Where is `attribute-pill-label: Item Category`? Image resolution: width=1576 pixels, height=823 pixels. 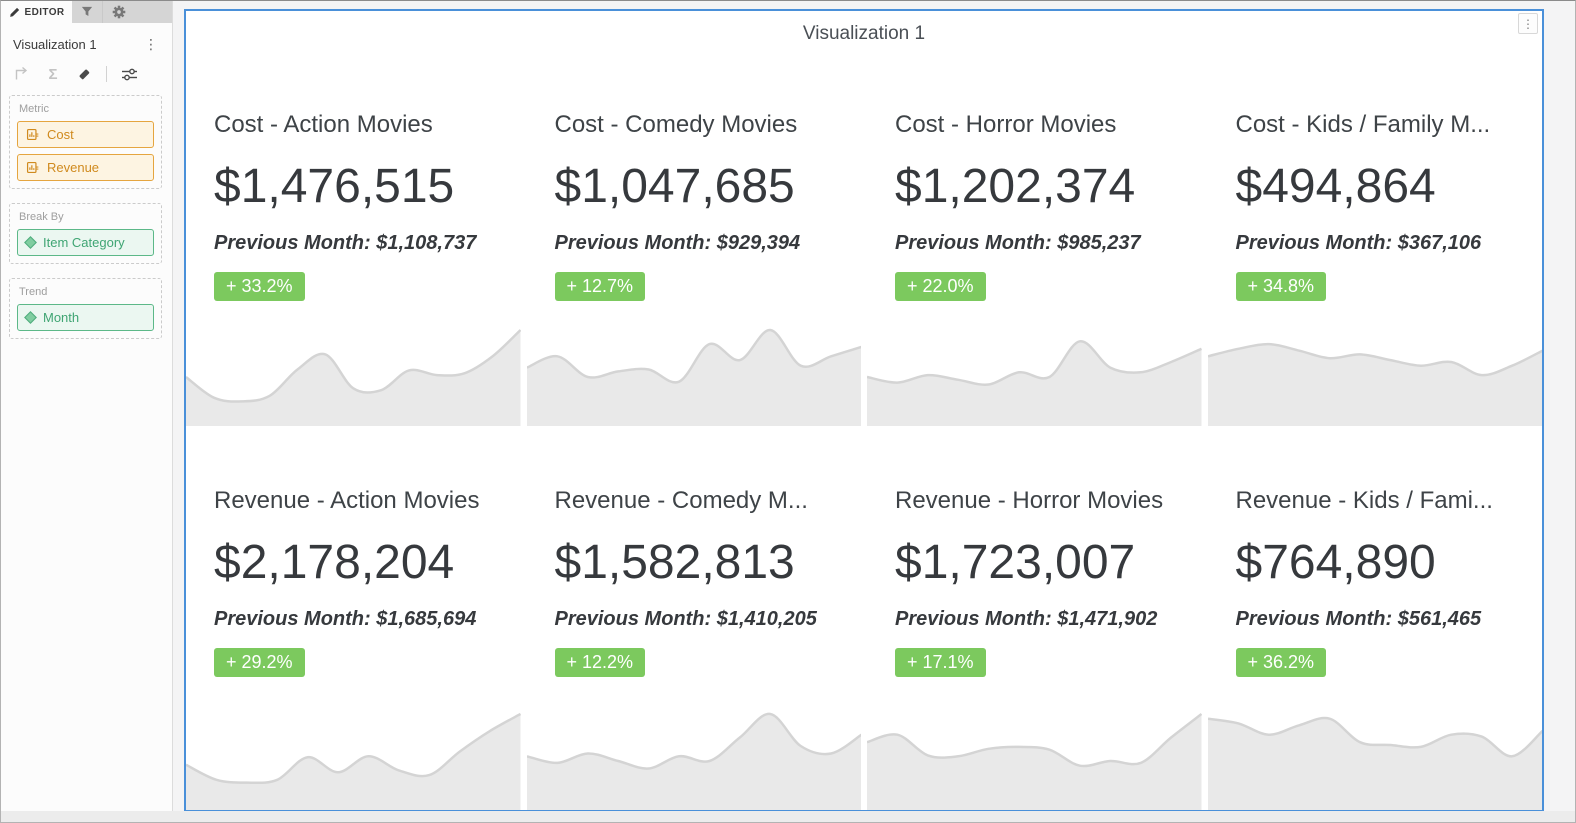
attribute-pill-label: Item Category is located at coordinates (84, 242).